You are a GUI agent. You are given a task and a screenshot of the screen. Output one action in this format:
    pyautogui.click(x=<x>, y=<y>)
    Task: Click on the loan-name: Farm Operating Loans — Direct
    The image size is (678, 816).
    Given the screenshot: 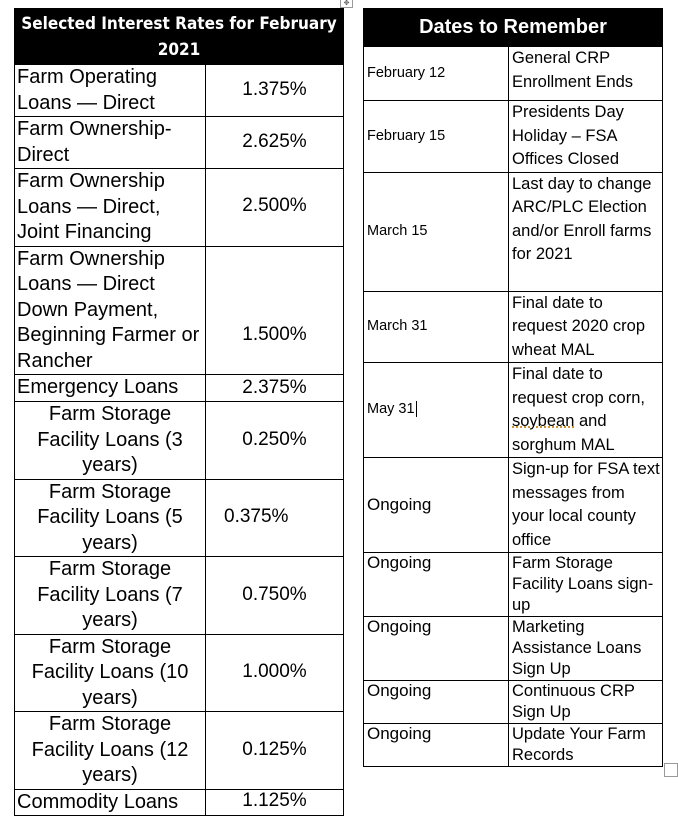 What is the action you would take?
    pyautogui.click(x=110, y=90)
    